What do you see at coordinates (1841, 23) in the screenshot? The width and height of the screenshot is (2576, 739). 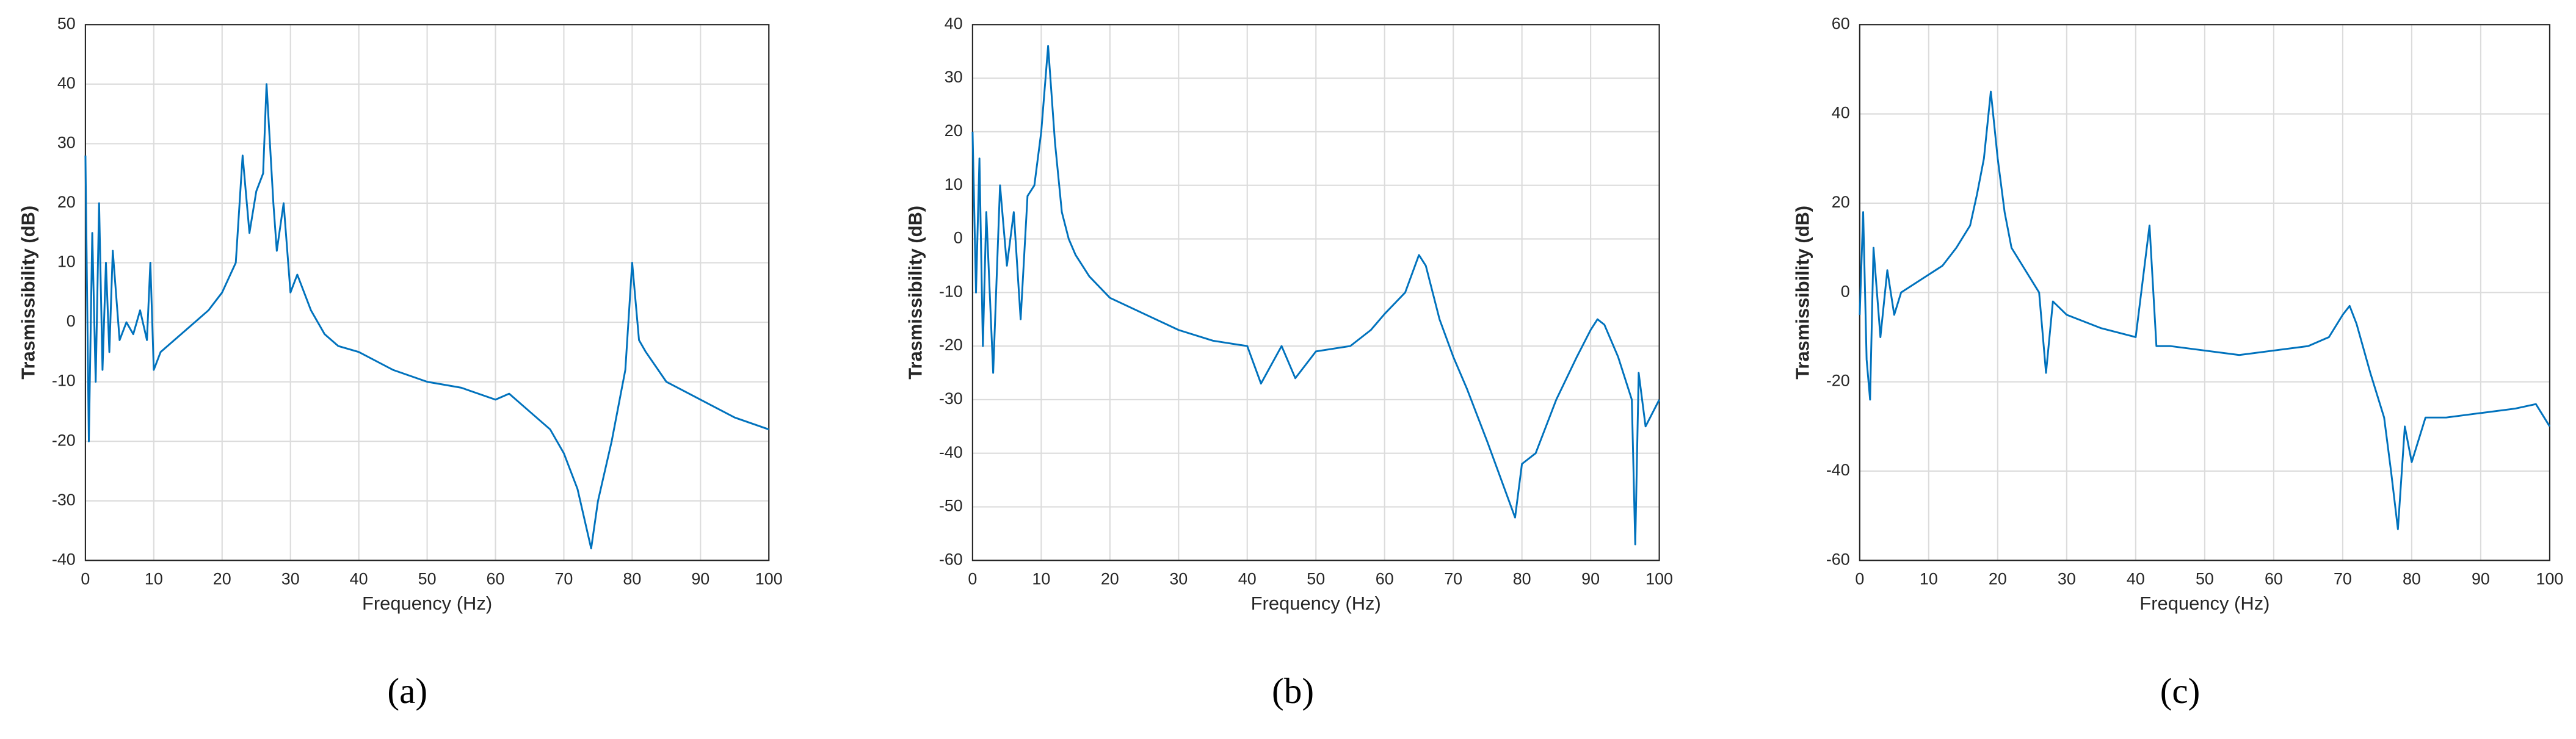 I see `y-tick-label: 60` at bounding box center [1841, 23].